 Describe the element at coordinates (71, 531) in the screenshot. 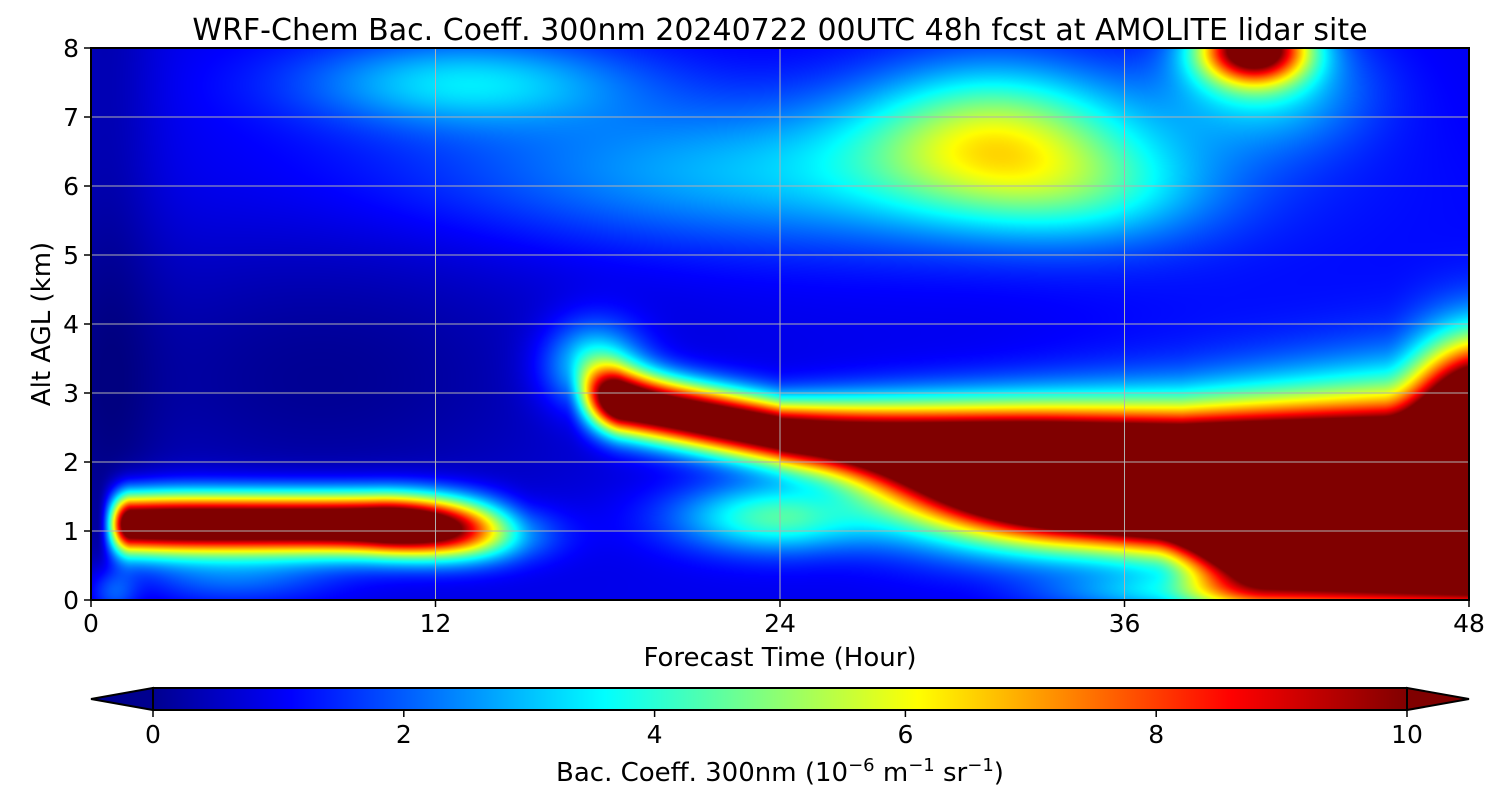

I see `y-tick-label: 1` at that location.